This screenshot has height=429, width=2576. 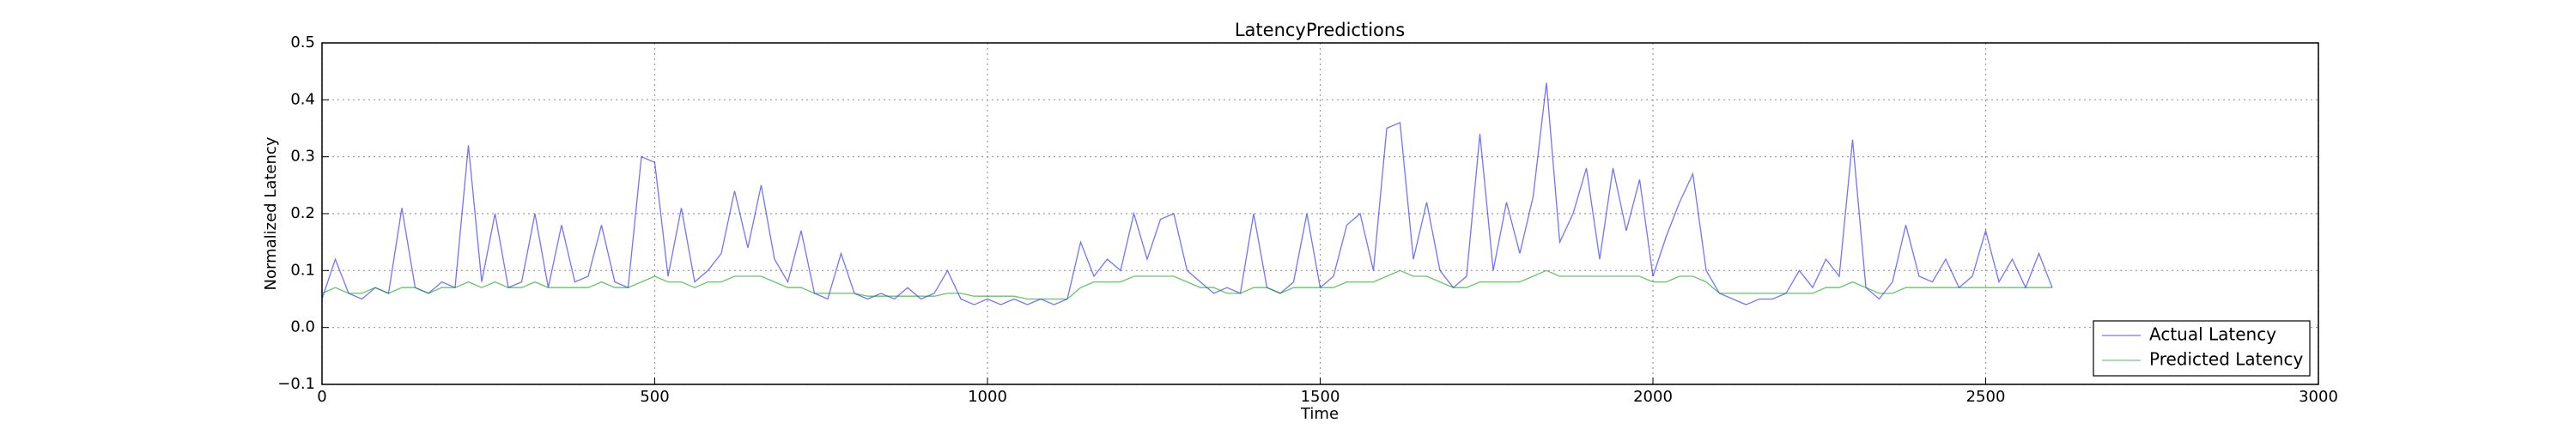 I want to click on chart-title: LatencyPredictions, so click(x=1320, y=30).